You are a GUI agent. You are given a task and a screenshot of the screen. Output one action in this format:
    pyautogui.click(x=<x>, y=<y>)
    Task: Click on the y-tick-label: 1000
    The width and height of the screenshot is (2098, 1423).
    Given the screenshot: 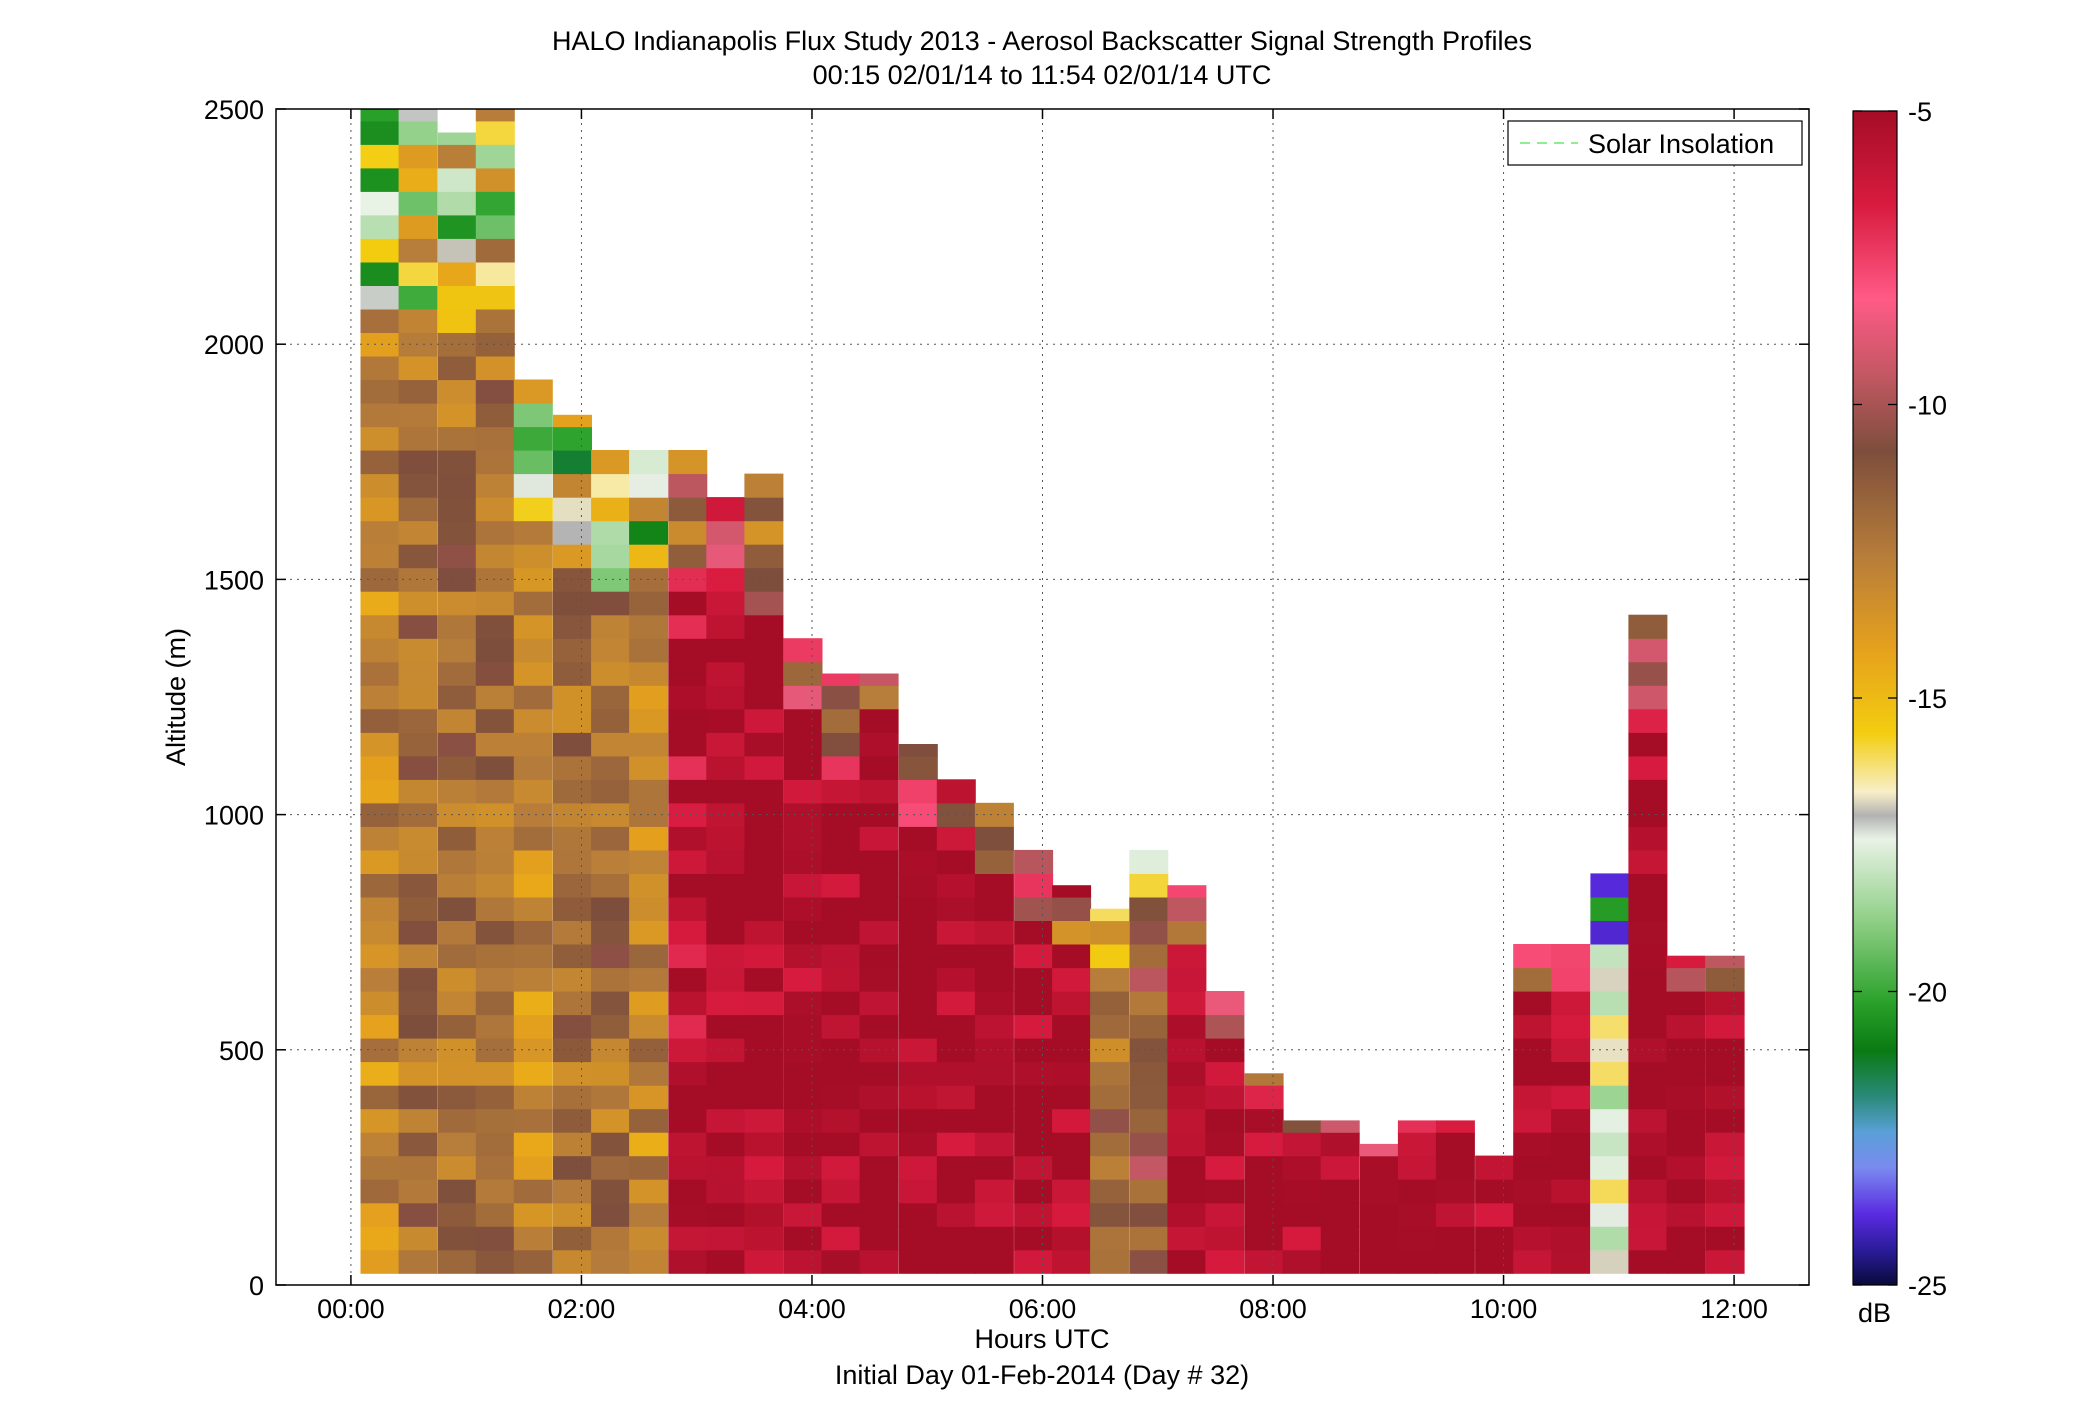 What is the action you would take?
    pyautogui.click(x=234, y=816)
    